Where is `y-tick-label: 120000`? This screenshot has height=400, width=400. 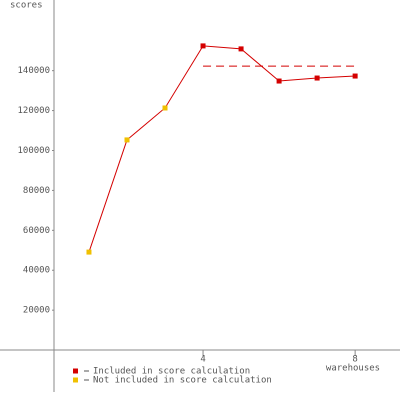 y-tick-label: 120000 is located at coordinates (33, 111).